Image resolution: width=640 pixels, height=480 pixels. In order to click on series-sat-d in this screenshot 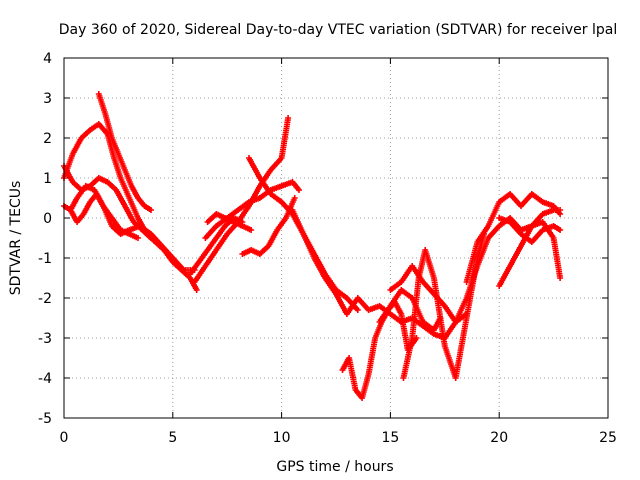, I will do `click(132, 228)`.